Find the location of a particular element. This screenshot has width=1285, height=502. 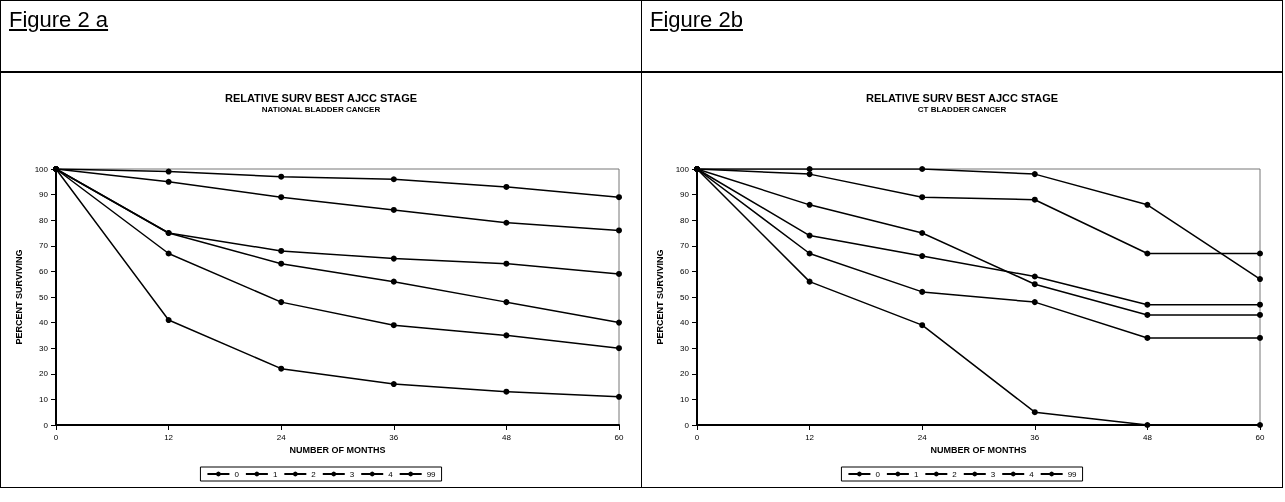

caption: Figure 2b is located at coordinates (697, 20).